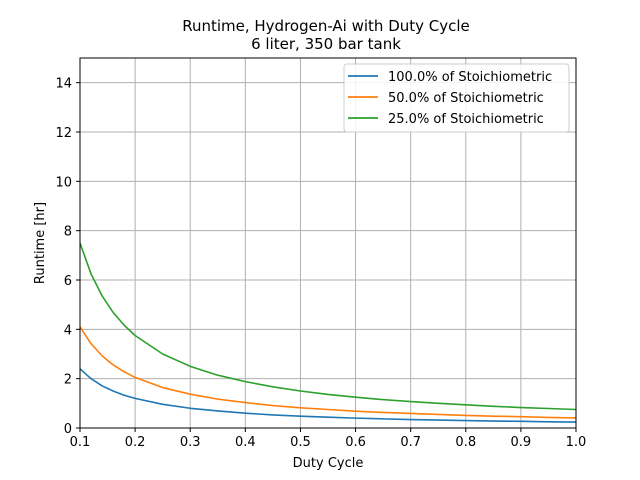 The height and width of the screenshot is (480, 640). I want to click on x-axis-label: Duty Cycle, so click(328, 463).